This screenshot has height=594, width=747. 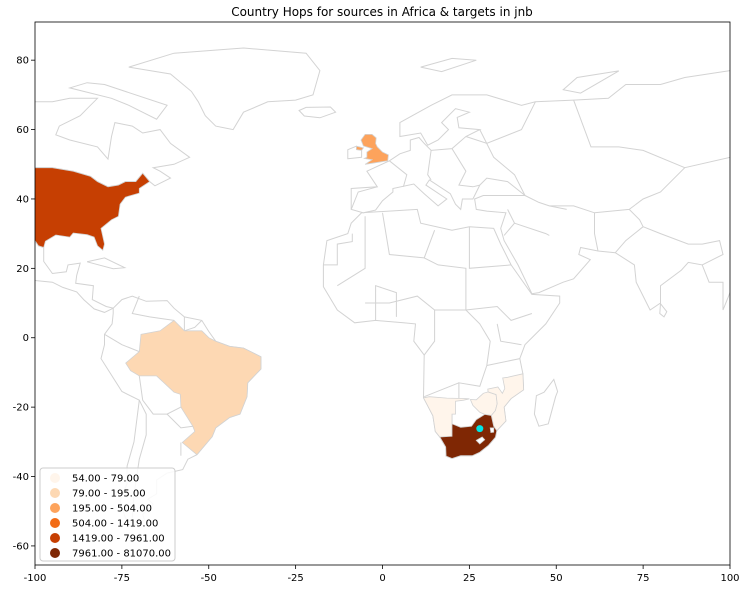 I want to click on y-tick-label: -60, so click(x=21, y=546).